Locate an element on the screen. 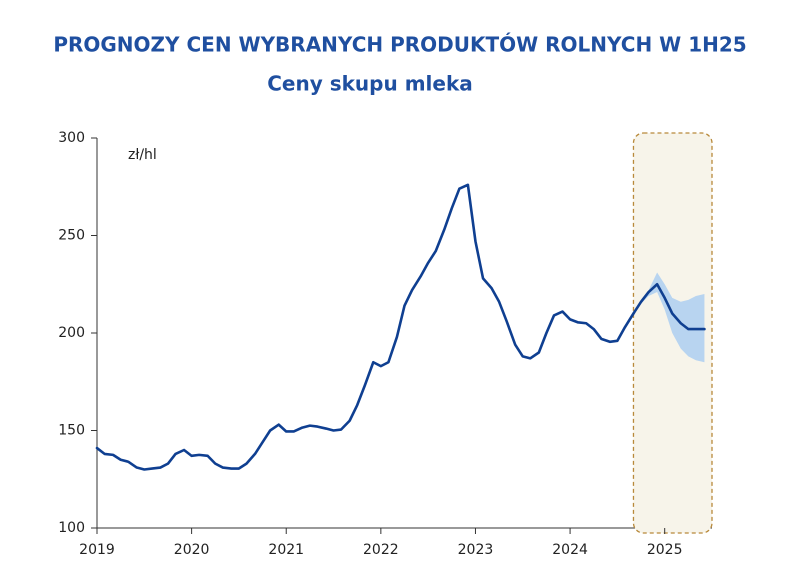  x-tick-label: 2023 is located at coordinates (476, 550).